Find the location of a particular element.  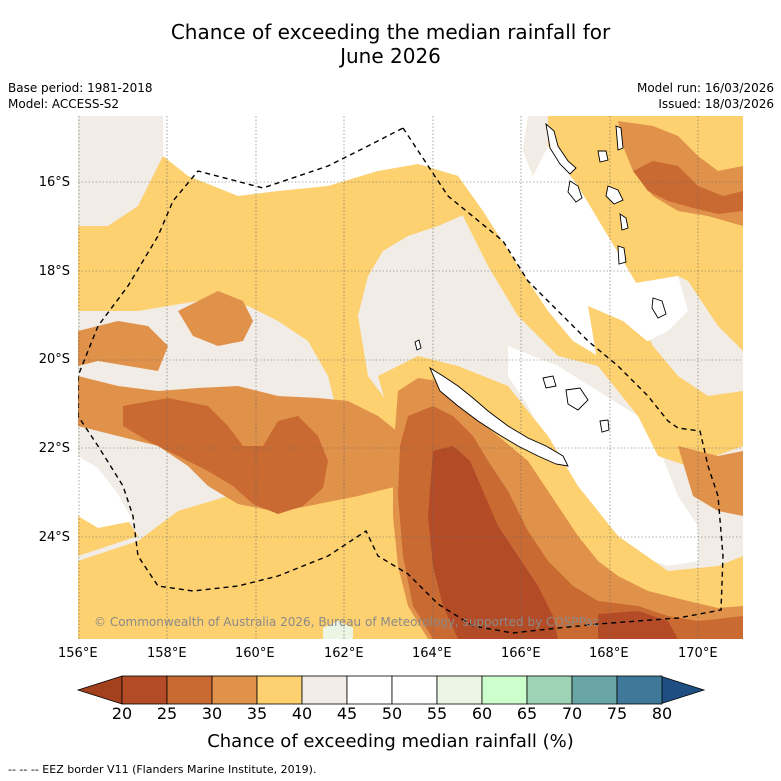

lon-label-162e: 162°E is located at coordinates (344, 653).